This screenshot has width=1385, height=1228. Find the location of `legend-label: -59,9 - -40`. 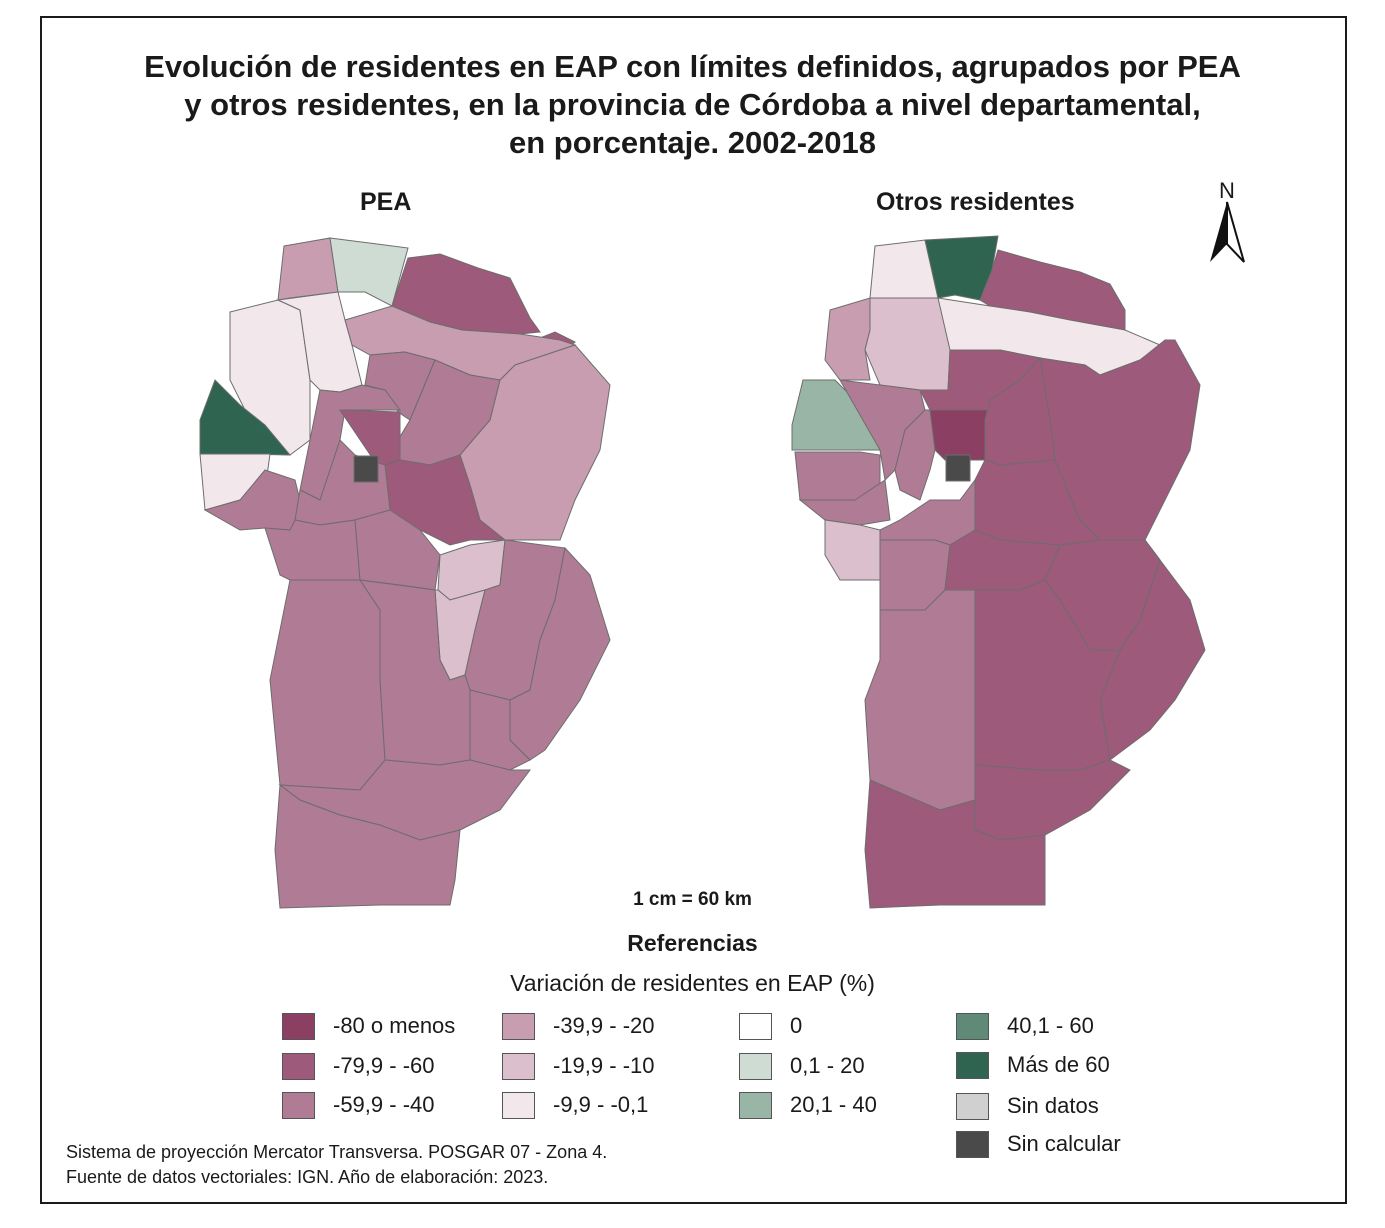

legend-label: -59,9 - -40 is located at coordinates (384, 1104).